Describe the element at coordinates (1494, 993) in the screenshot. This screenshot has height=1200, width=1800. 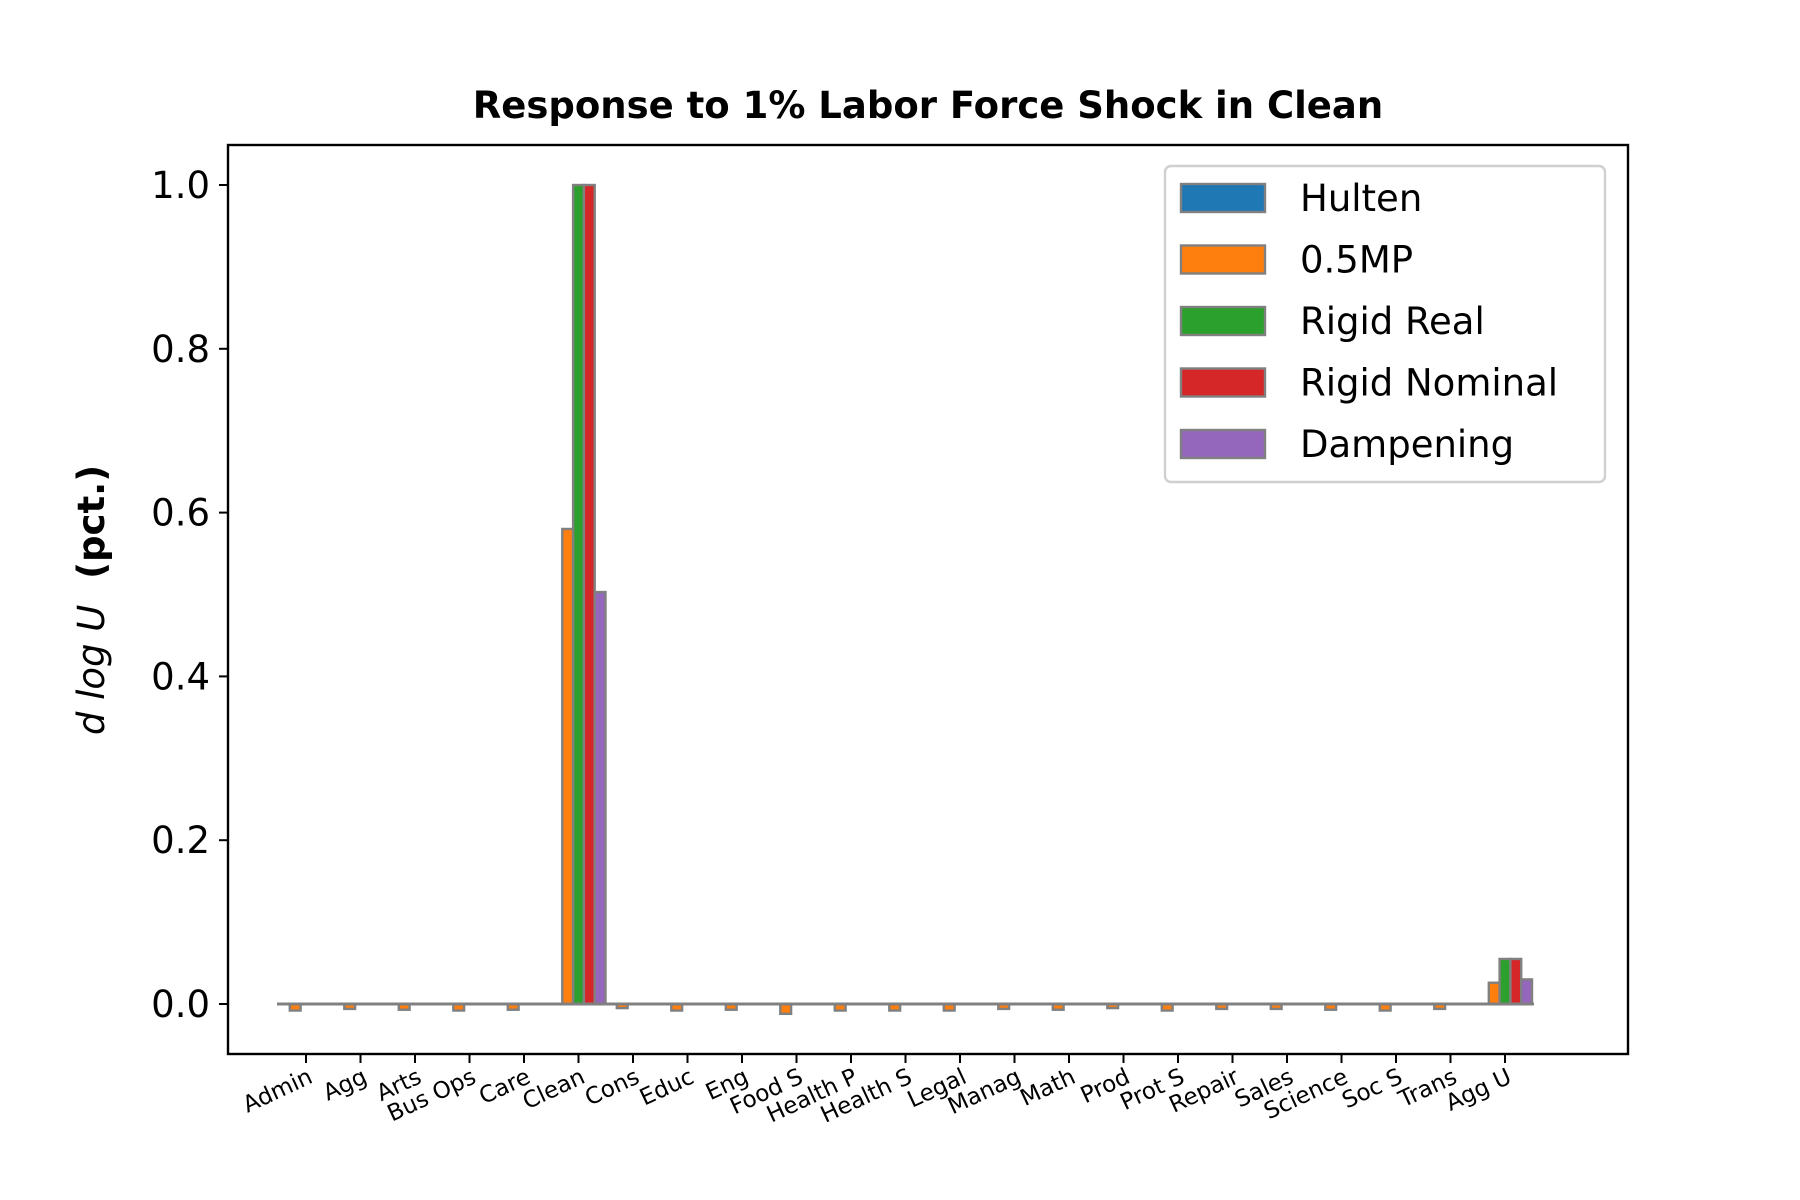
I see `bar-0-5mp-agg-u` at that location.